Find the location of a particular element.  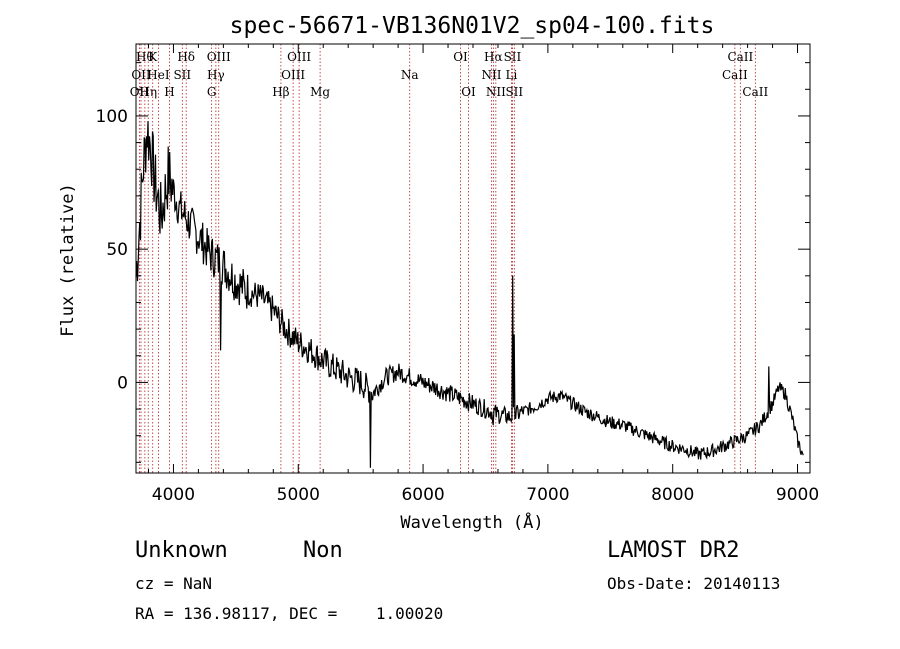

spectral-line-label: G is located at coordinates (212, 92).